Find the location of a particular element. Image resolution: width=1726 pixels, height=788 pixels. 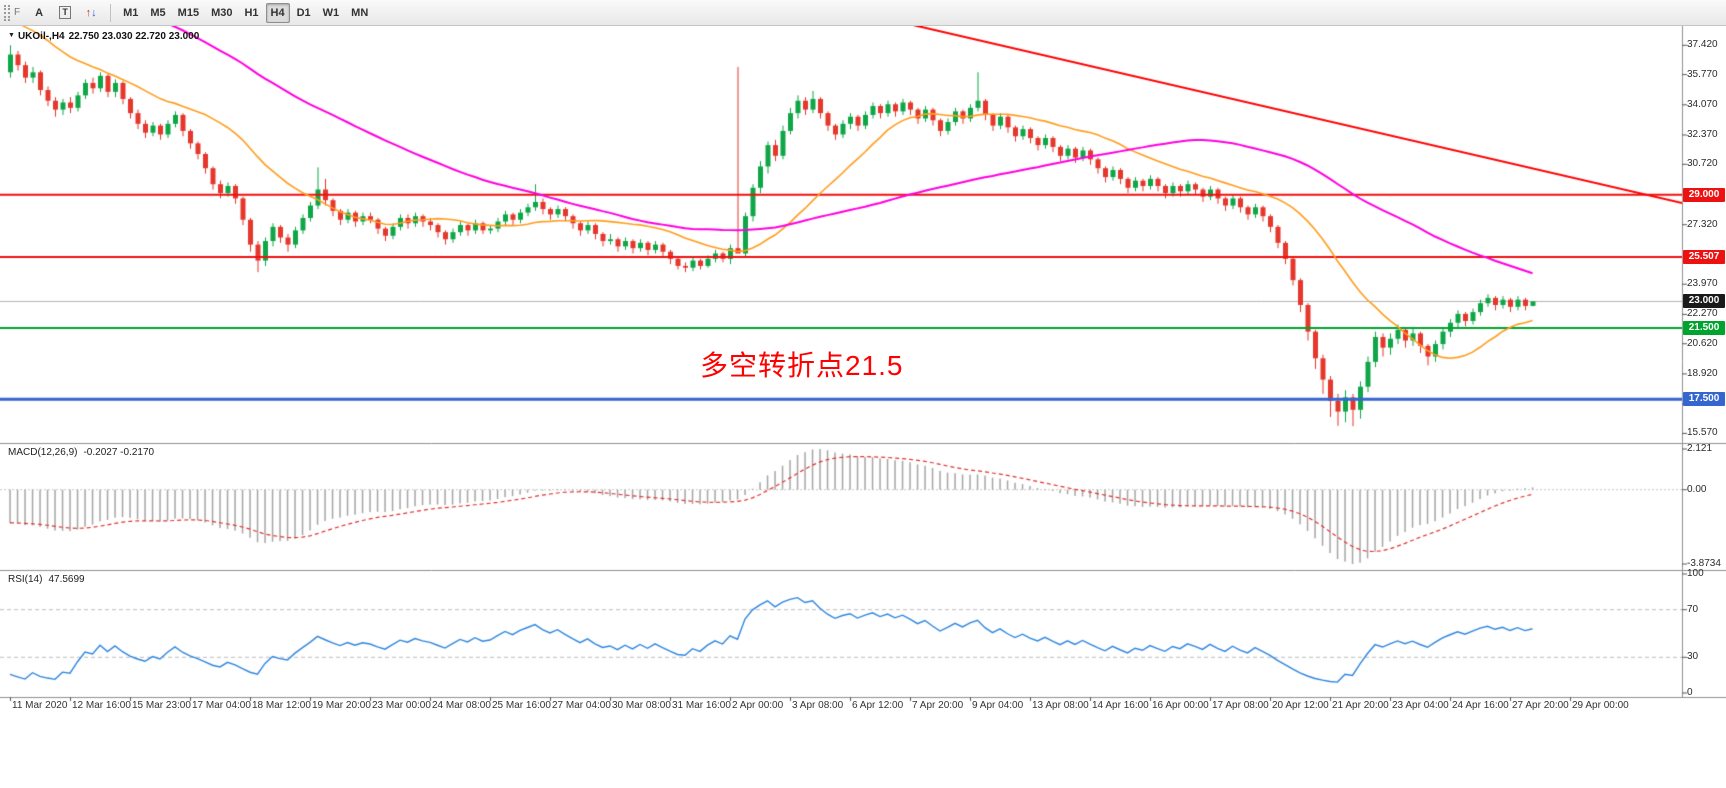

macd-axis-label: 2.121 is located at coordinates (1700, 448).